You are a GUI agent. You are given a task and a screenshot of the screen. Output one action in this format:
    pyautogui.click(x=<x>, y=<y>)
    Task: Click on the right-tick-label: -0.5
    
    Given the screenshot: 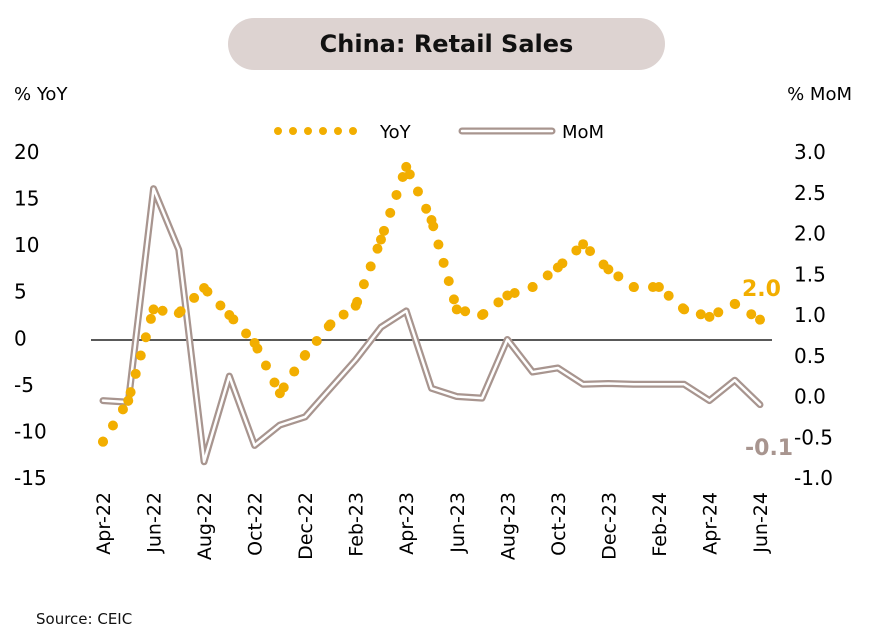 What is the action you would take?
    pyautogui.click(x=813, y=437)
    